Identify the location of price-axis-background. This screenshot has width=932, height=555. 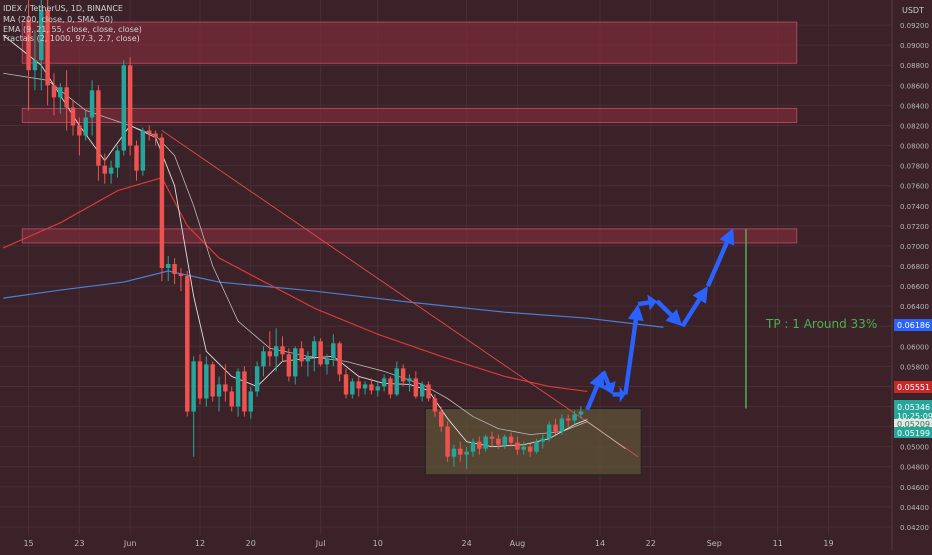
(912, 275).